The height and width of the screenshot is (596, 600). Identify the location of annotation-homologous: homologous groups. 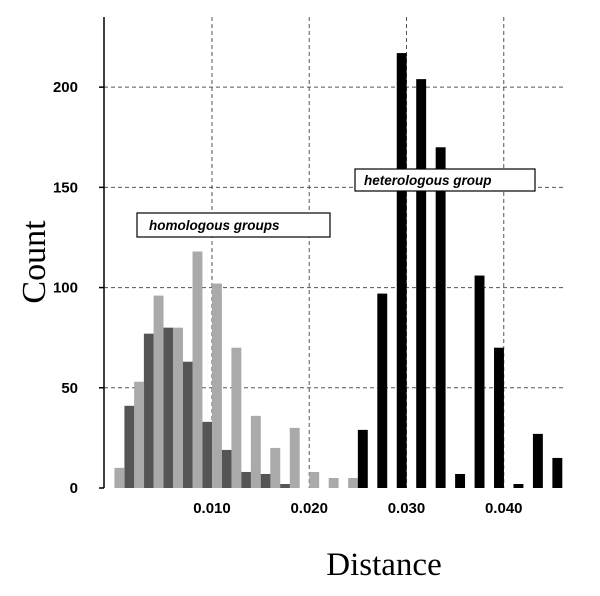
(233, 225).